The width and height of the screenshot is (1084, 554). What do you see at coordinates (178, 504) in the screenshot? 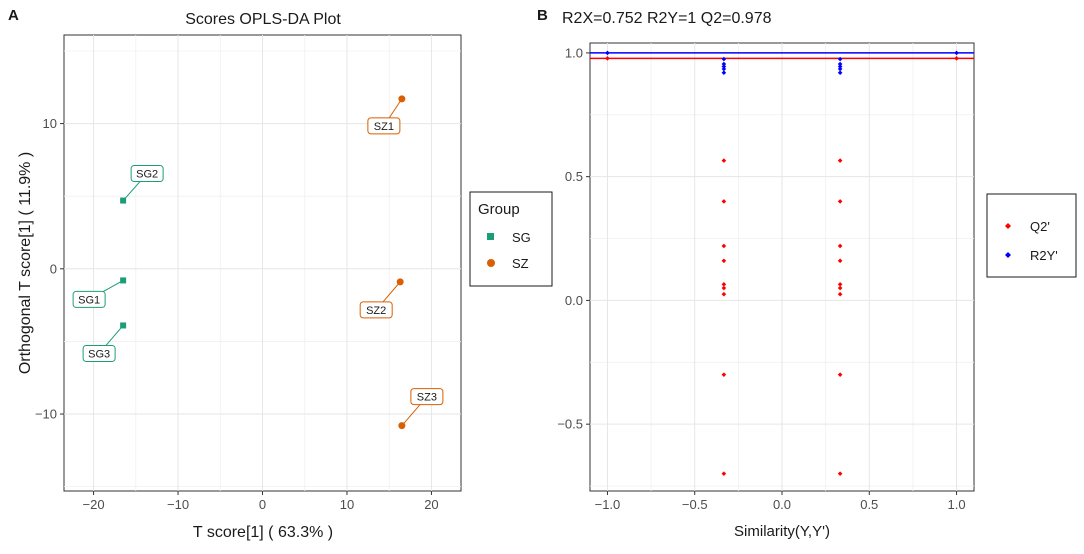
I see `panel-a-x-tick-label: −10` at bounding box center [178, 504].